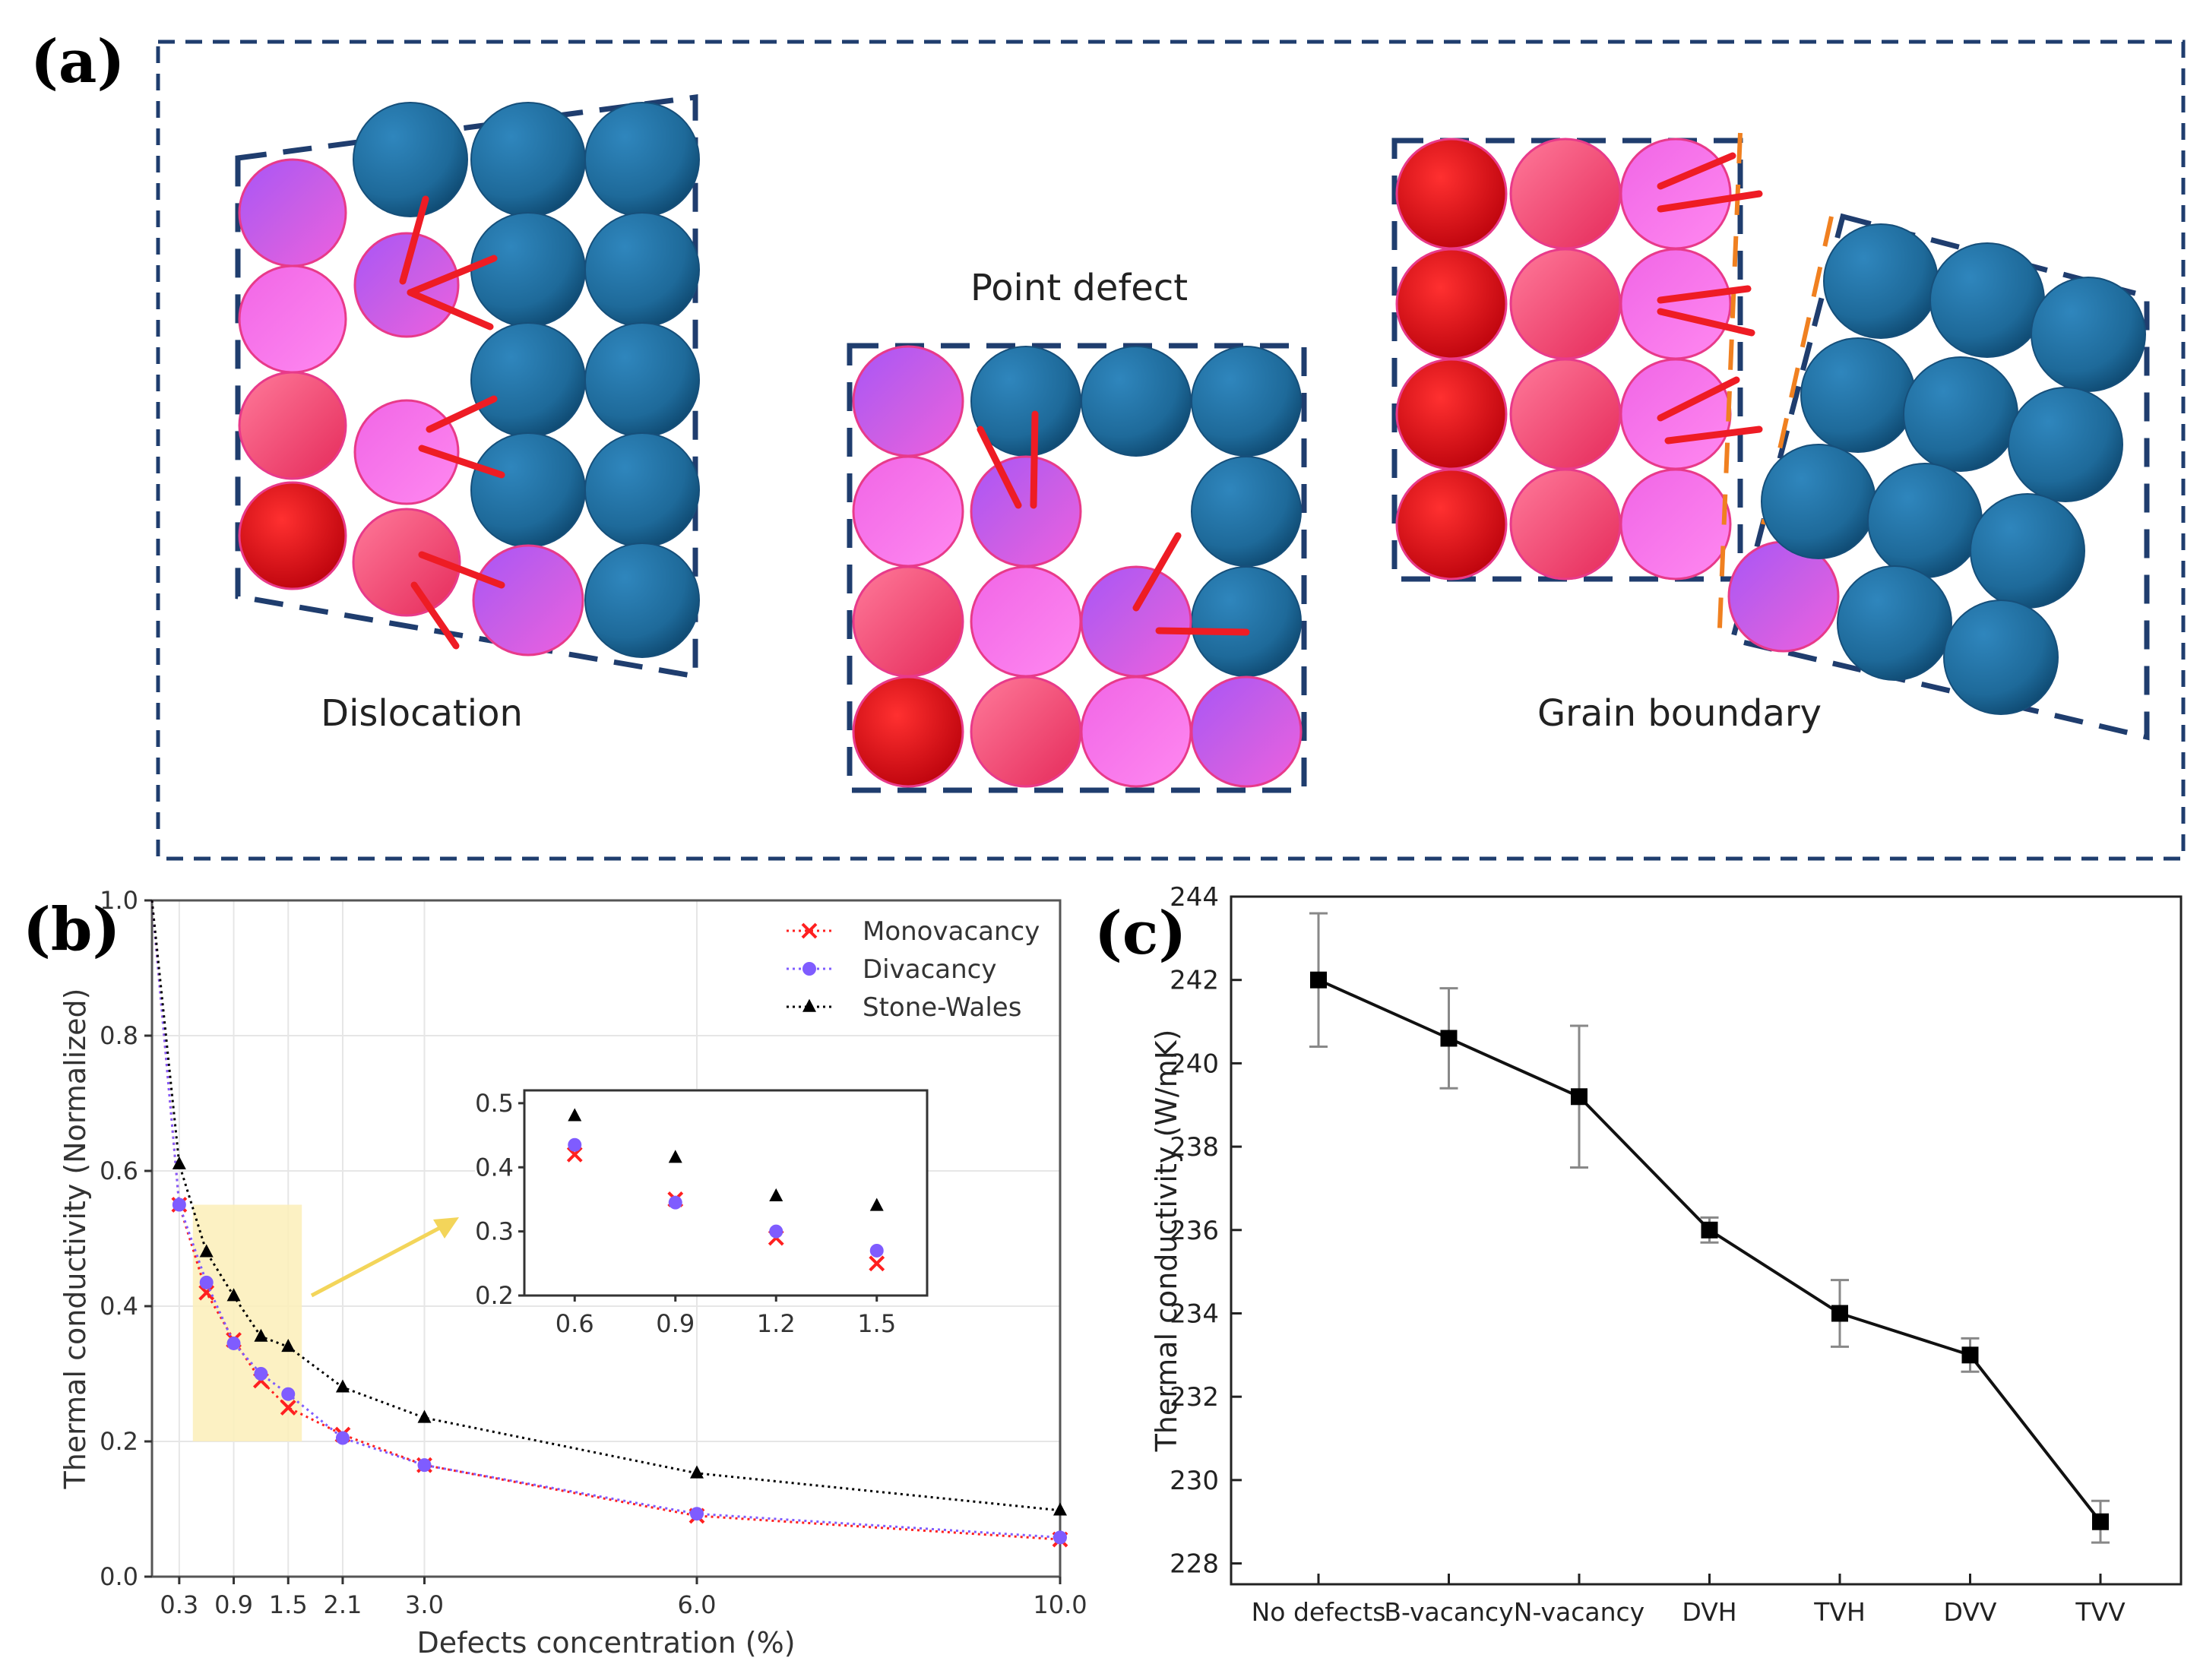  I want to click on chart-b-xtick-label: 0.9, so click(233, 1604).